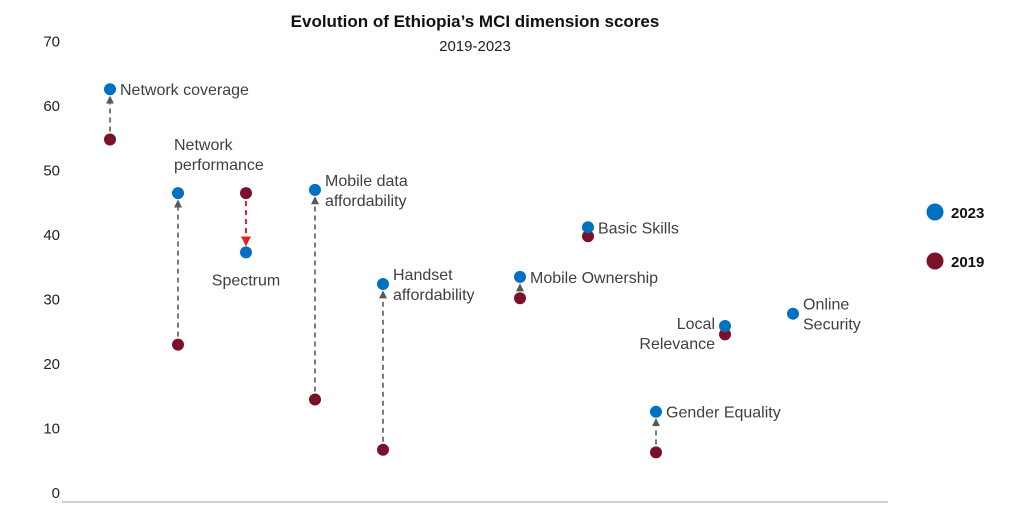 This screenshot has width=1024, height=514. Describe the element at coordinates (51, 106) in the screenshot. I see `y-tick-label: 60` at that location.